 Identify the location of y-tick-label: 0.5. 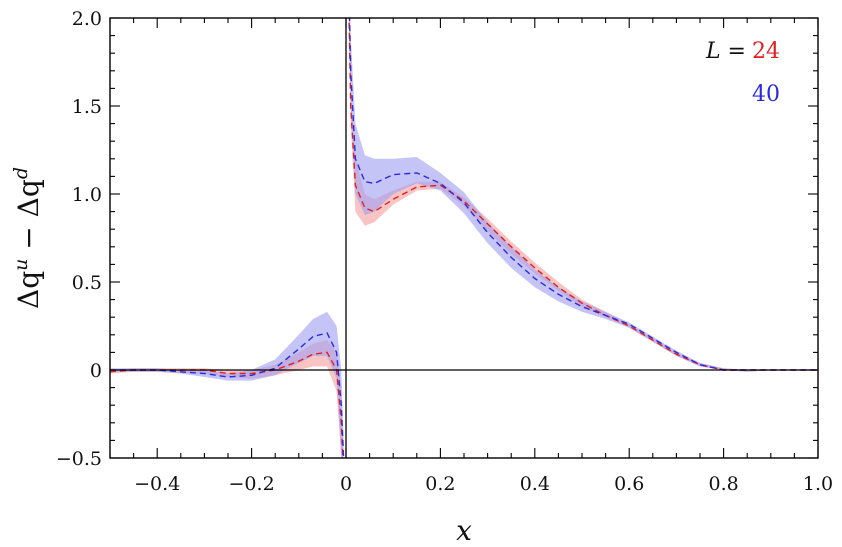
(87, 283).